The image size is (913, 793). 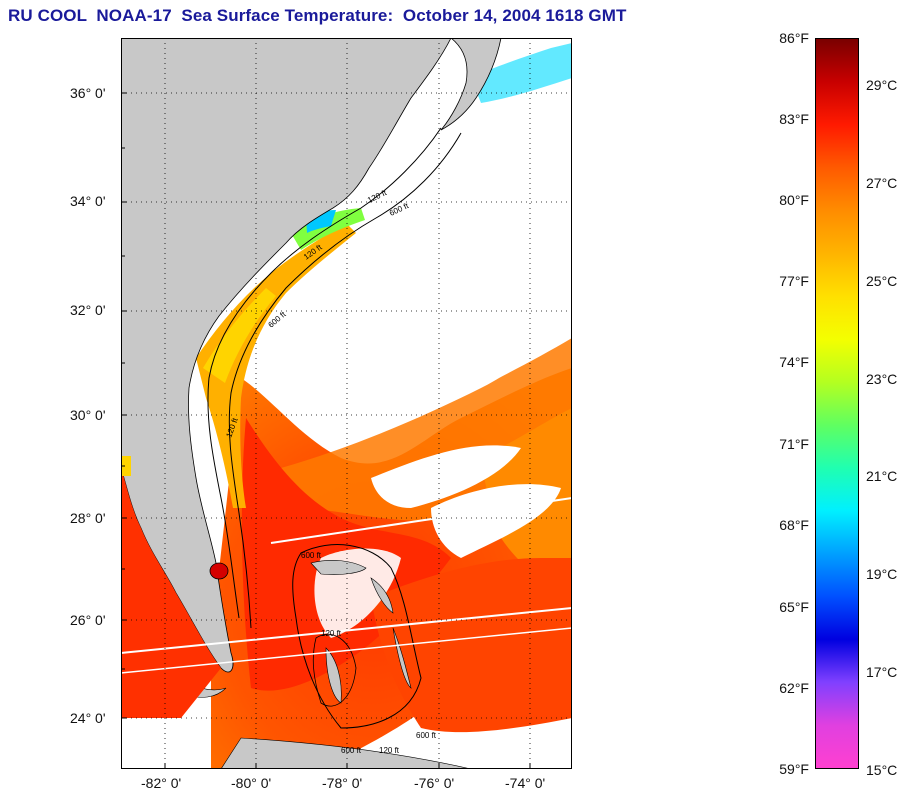 What do you see at coordinates (88, 718) in the screenshot?
I see `lat-label-24: 24° 0'` at bounding box center [88, 718].